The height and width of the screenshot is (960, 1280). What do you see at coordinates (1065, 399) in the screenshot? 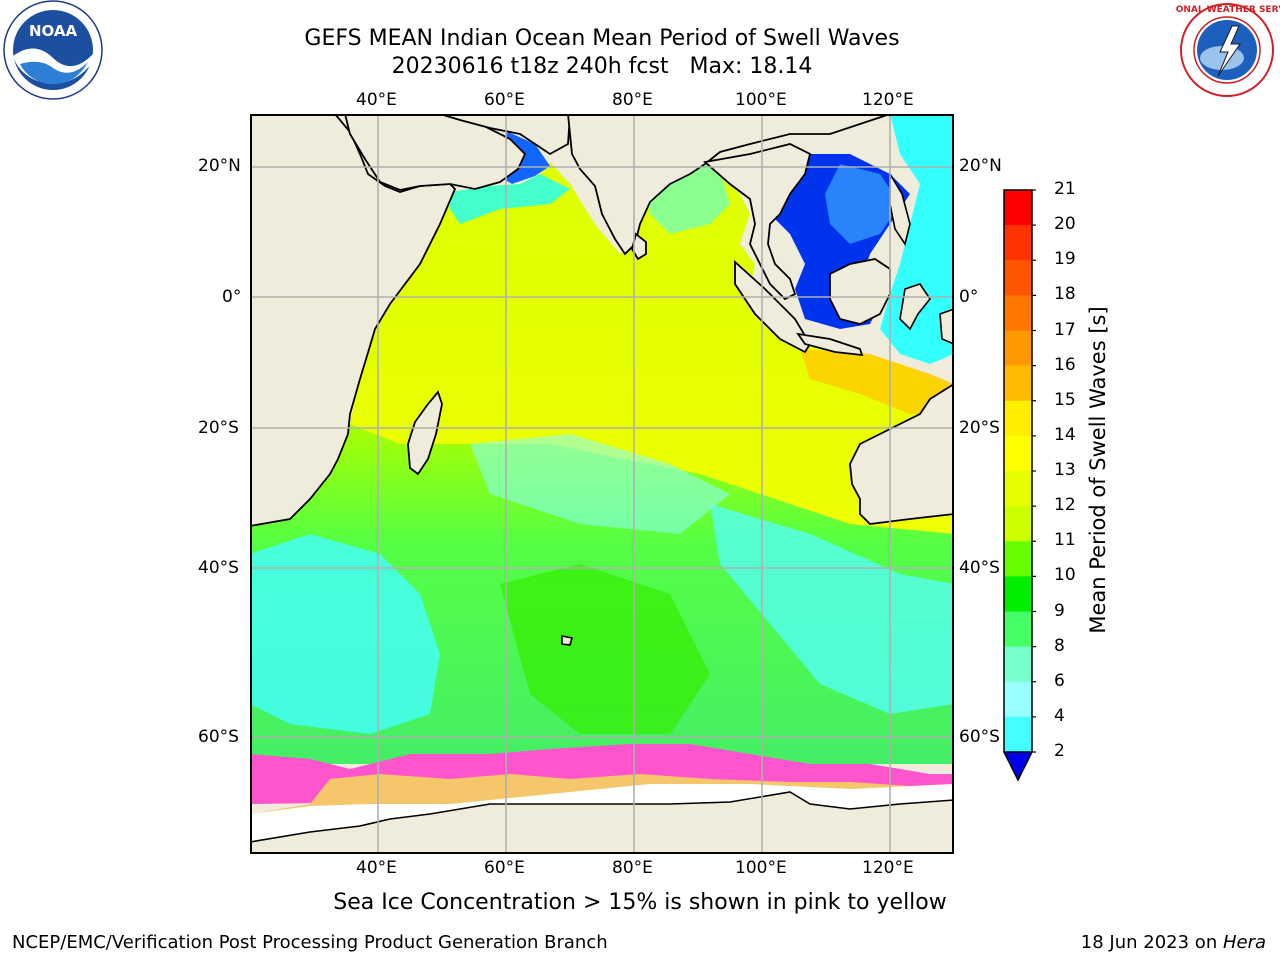
I see `colorbar-tick-label: 15` at bounding box center [1065, 399].